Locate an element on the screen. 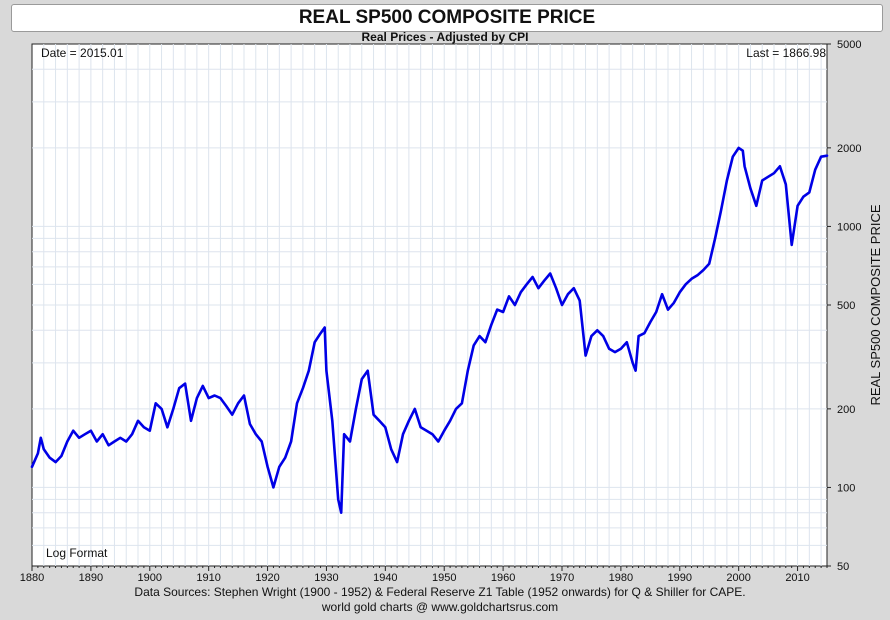 The image size is (890, 620). y-tick-label: 100 is located at coordinates (846, 488).